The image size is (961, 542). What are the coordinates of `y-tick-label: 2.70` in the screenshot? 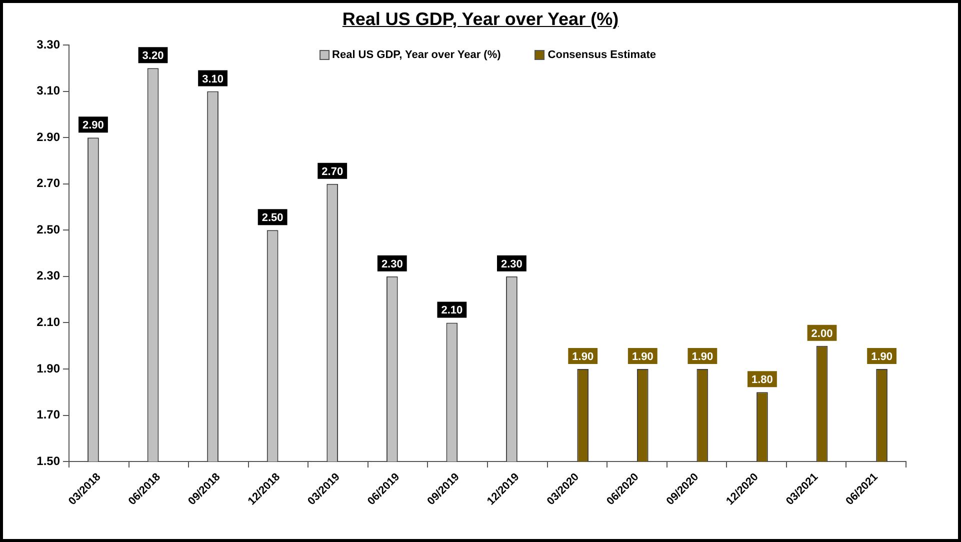 It's located at (48, 183).